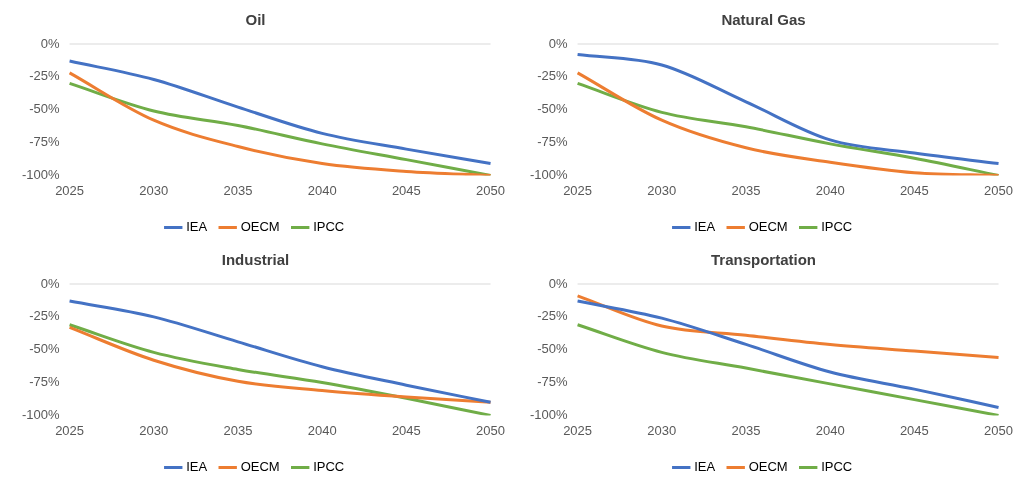 The image size is (1029, 488). I want to click on chart-title: Natural Gas, so click(763, 20).